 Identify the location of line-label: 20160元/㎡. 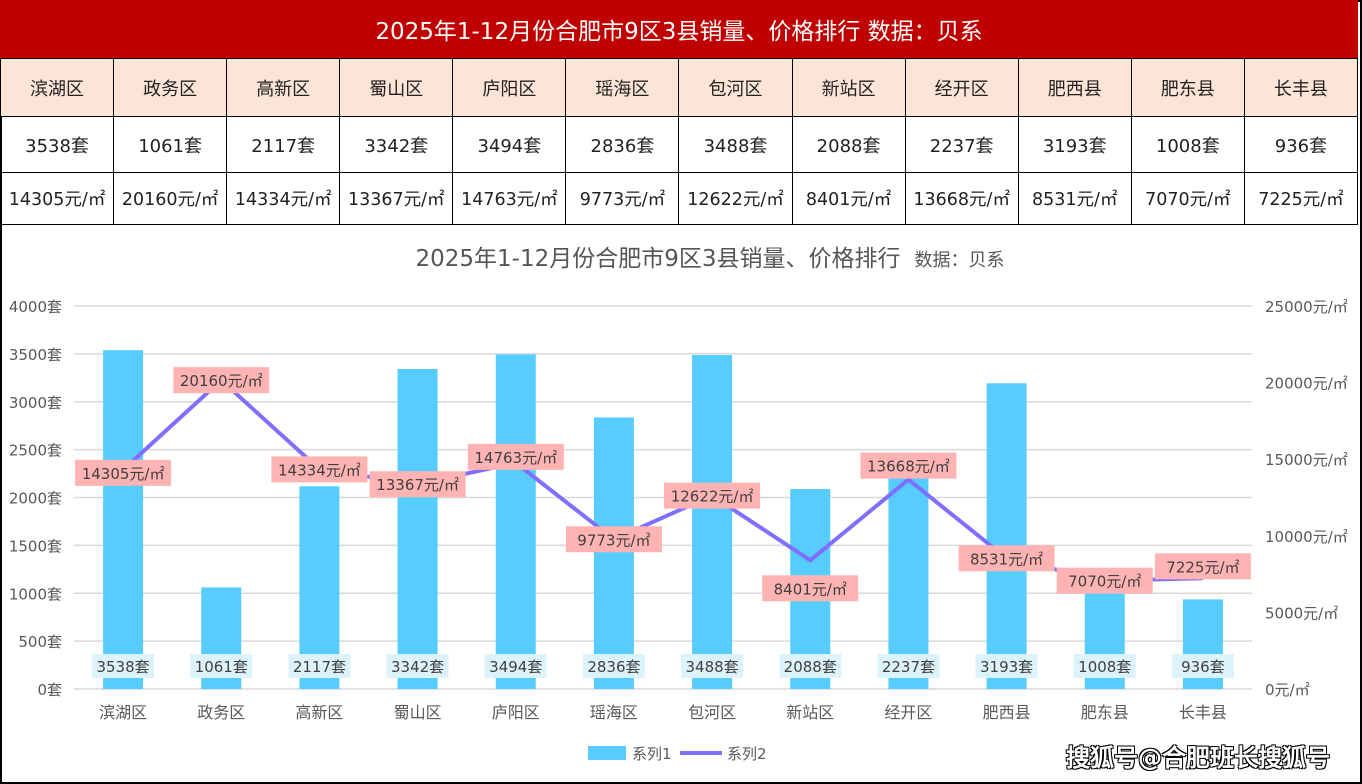
(221, 381).